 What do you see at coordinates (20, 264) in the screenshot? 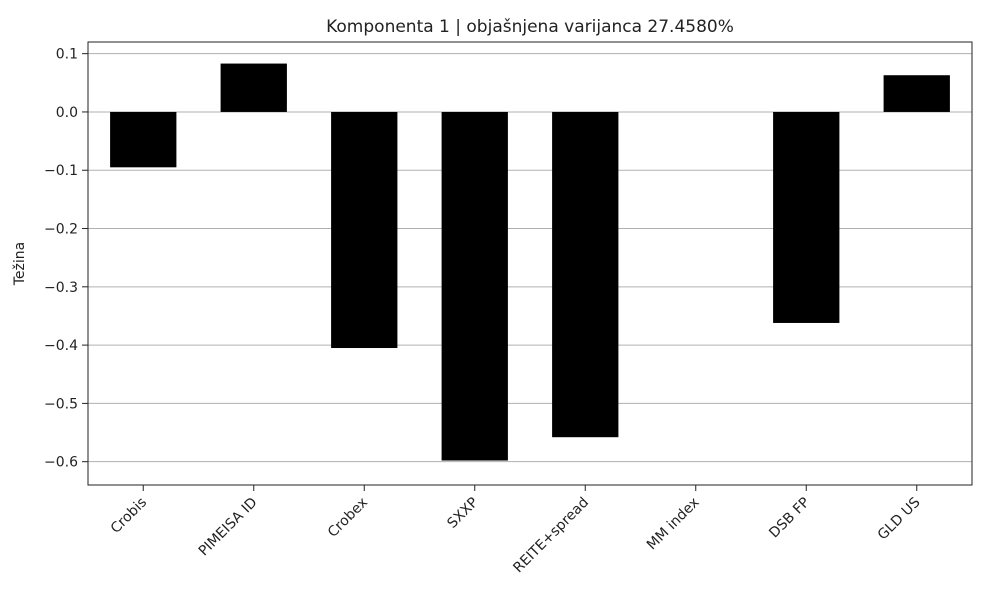
I see `y-axis-label: Težina` at bounding box center [20, 264].